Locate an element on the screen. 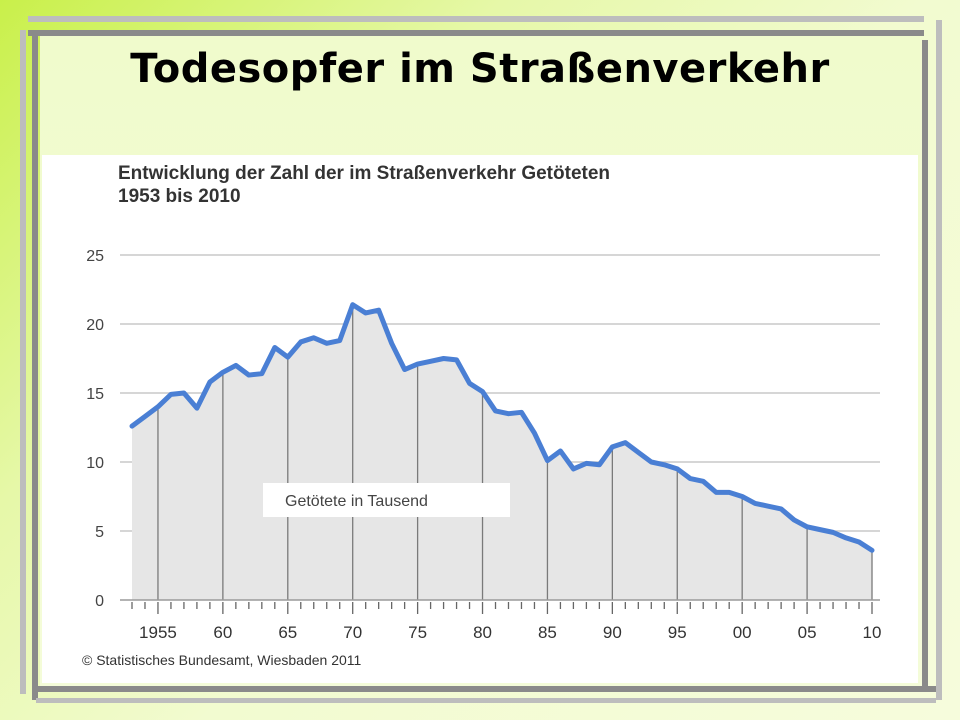 This screenshot has height=720, width=960. x-tick-label: 80 is located at coordinates (482, 632).